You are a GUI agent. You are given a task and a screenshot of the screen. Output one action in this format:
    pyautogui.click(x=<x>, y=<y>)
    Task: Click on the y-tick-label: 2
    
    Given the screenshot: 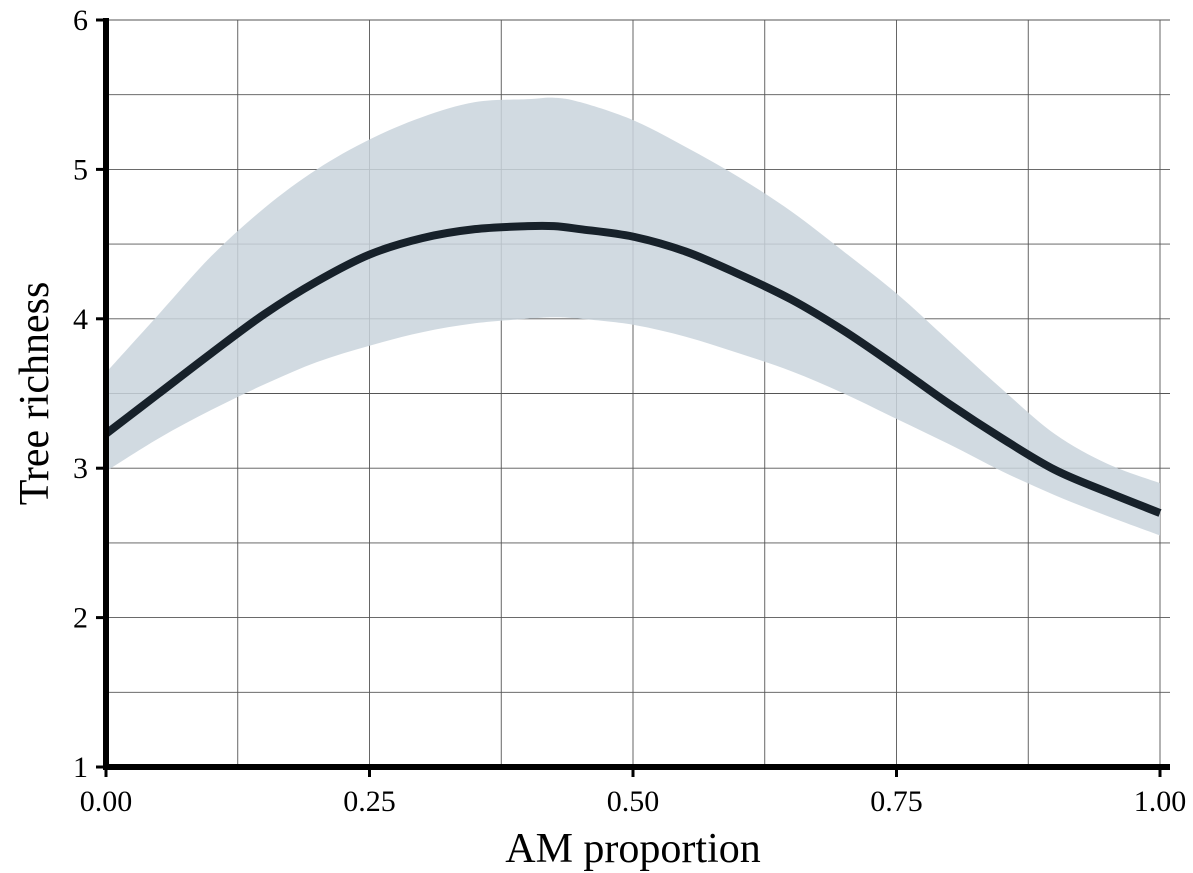 What is the action you would take?
    pyautogui.click(x=80, y=618)
    